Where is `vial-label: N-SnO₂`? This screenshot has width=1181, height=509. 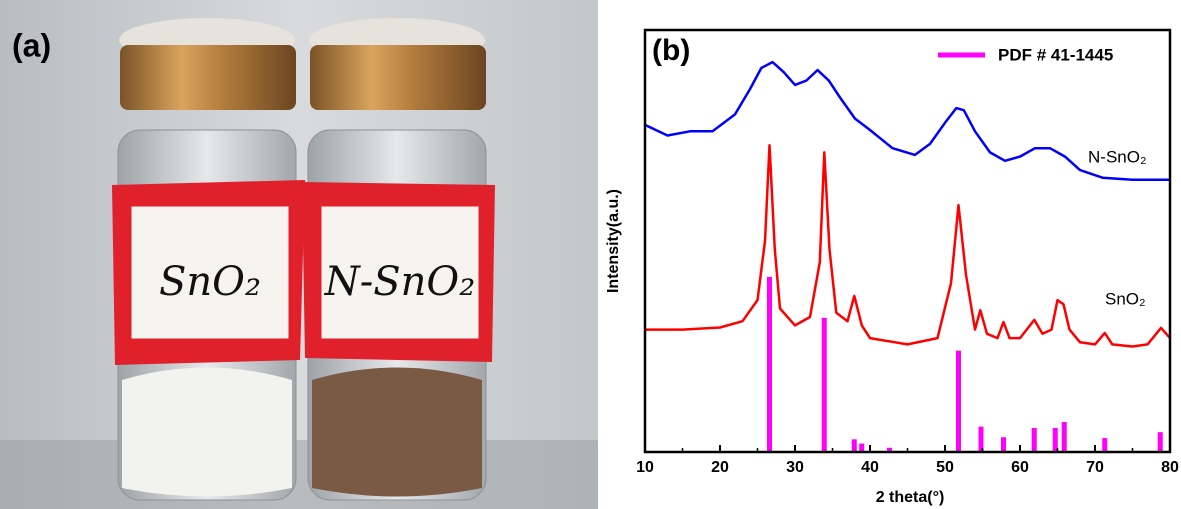
vial-label: N-SnO₂ is located at coordinates (400, 282).